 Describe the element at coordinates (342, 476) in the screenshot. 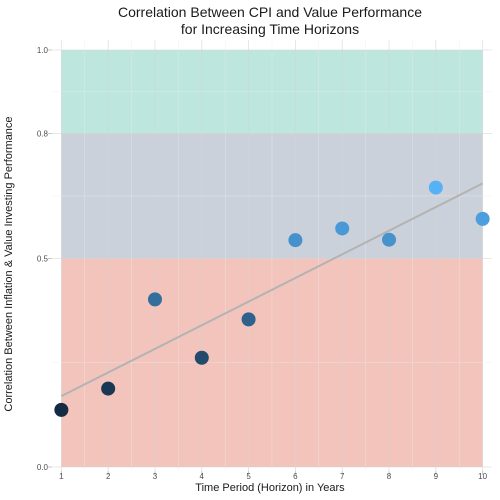

I see `x-tick-label: 7` at that location.